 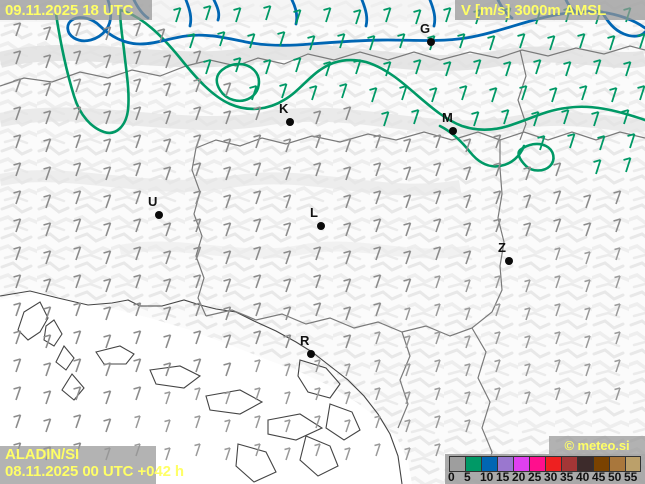 What do you see at coordinates (615, 477) in the screenshot?
I see `colorbar-tick-50: 50` at bounding box center [615, 477].